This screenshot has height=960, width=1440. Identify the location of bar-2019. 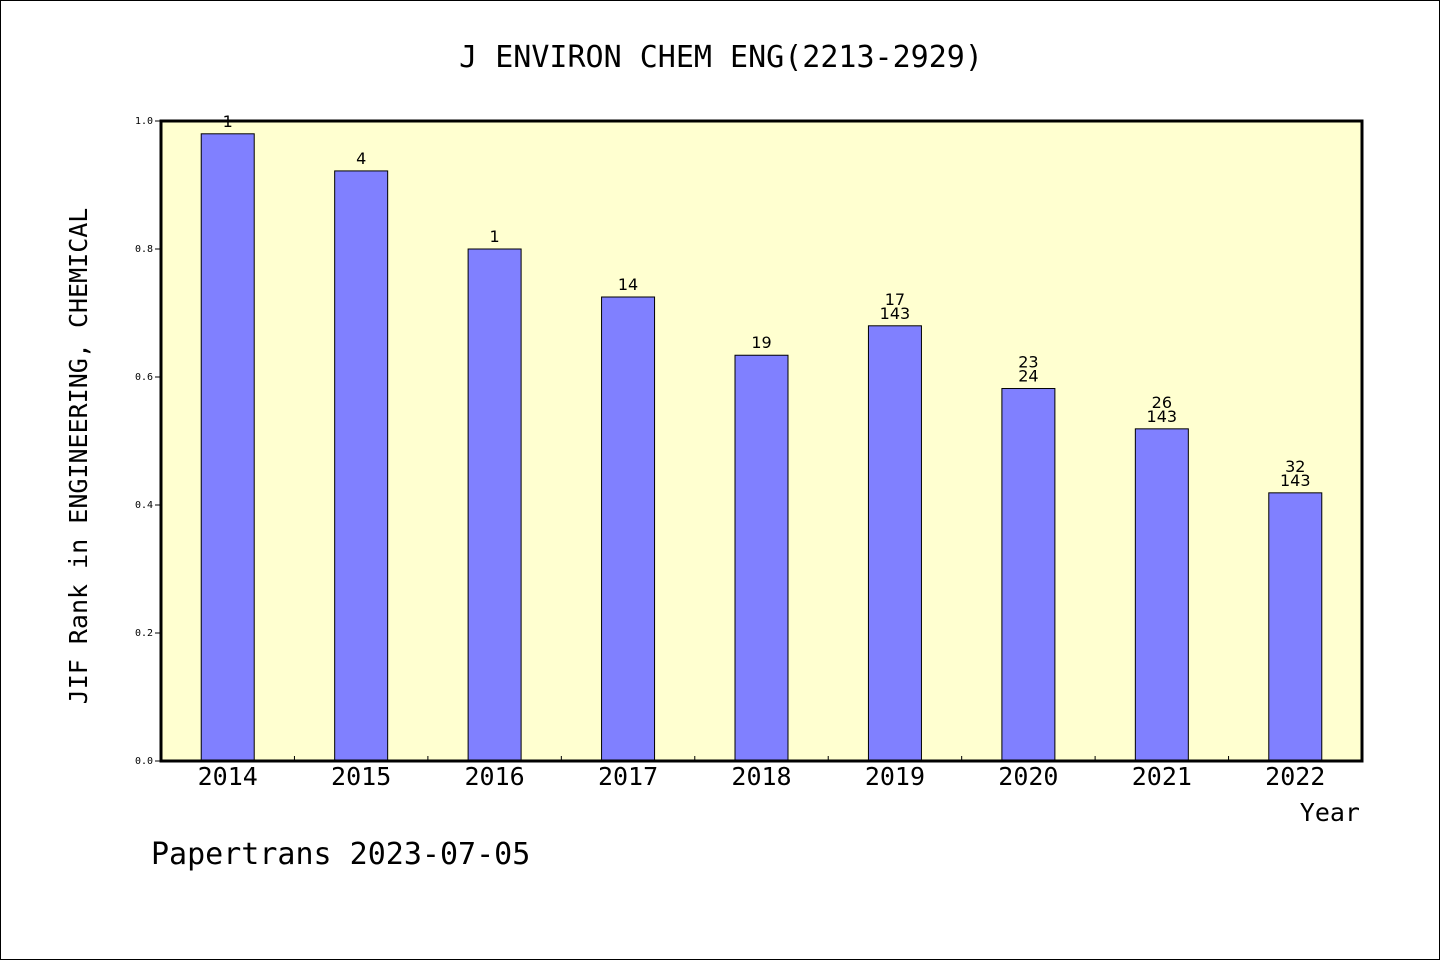
(894, 543).